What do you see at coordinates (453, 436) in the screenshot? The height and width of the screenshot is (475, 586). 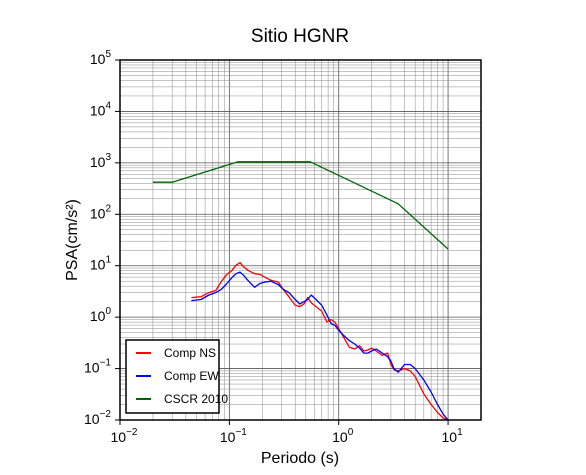 I see `x-tick-label: 10¹` at bounding box center [453, 436].